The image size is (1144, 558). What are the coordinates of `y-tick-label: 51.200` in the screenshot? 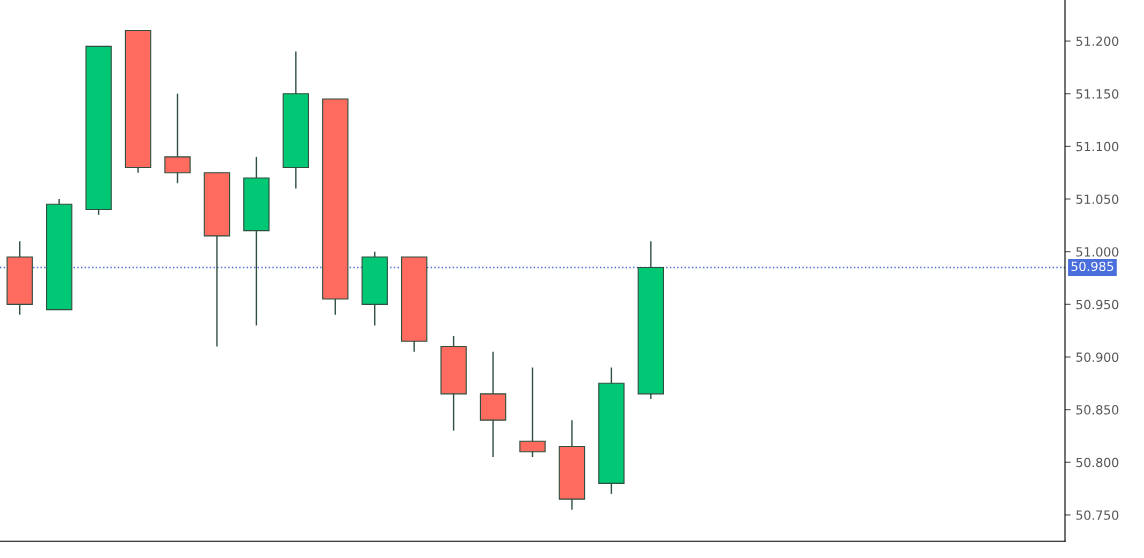 It's located at (1097, 41).